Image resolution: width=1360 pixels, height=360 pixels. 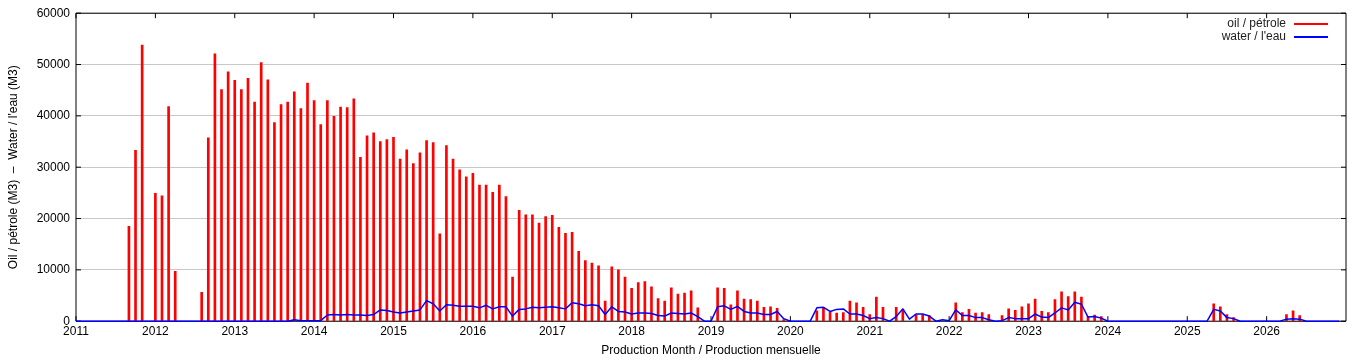 What do you see at coordinates (552, 330) in the screenshot?
I see `x-tick-label: 2017` at bounding box center [552, 330].